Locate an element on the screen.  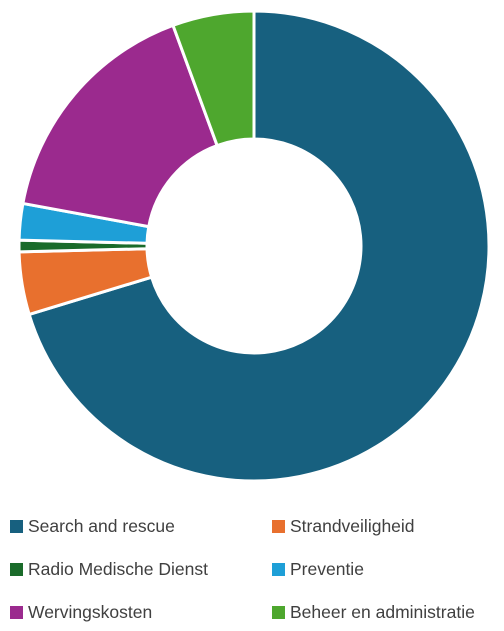
legend-label: Preventie is located at coordinates (327, 568).